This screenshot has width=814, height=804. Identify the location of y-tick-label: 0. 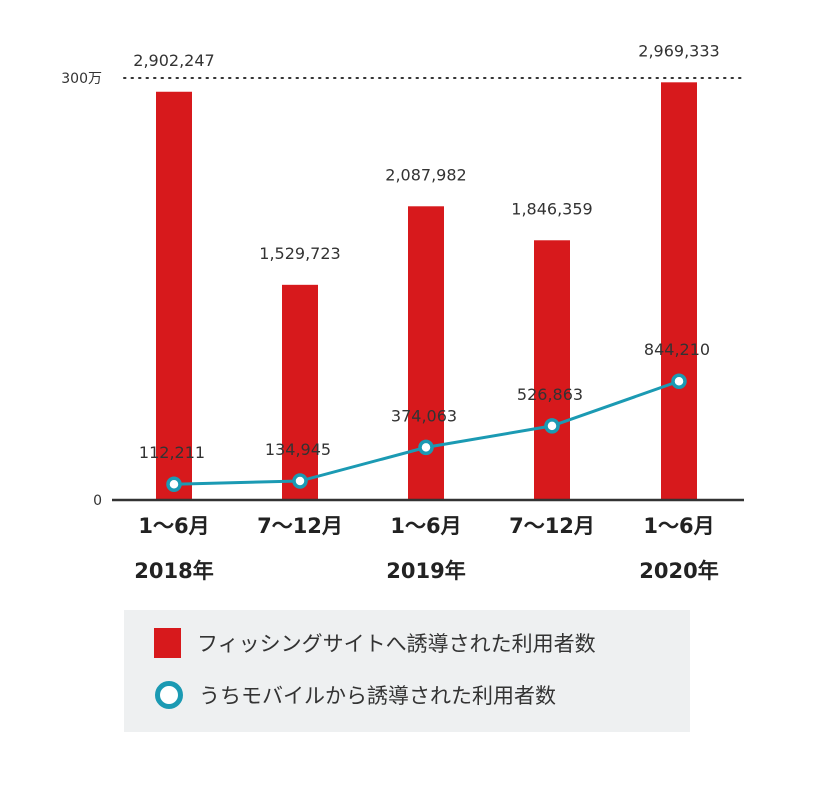
(97, 501).